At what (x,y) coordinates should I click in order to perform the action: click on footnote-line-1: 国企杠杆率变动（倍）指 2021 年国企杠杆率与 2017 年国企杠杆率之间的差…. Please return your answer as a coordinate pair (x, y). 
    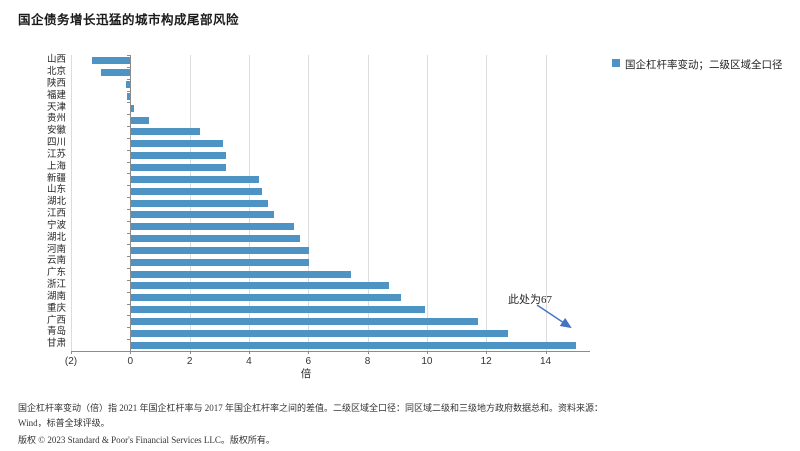
    Looking at the image, I should click on (311, 408).